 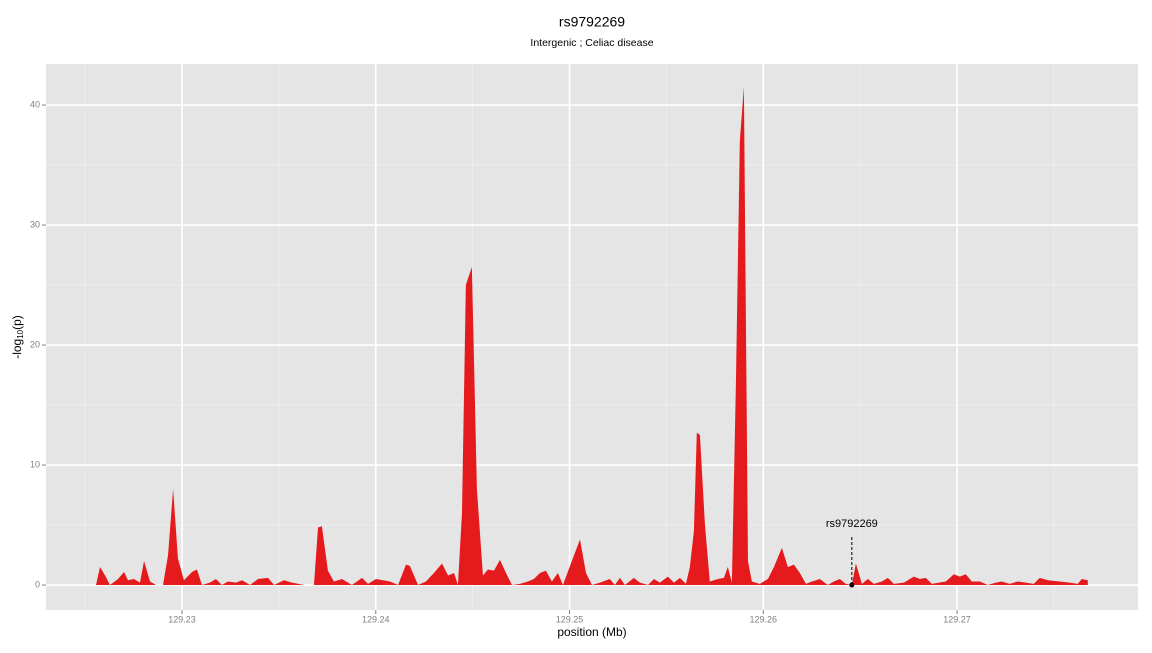 I want to click on x-tick-label: 129.26, so click(x=764, y=619).